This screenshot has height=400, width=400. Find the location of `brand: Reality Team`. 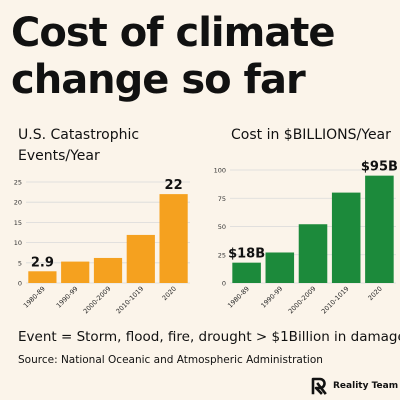

brand: Reality Team is located at coordinates (354, 386).